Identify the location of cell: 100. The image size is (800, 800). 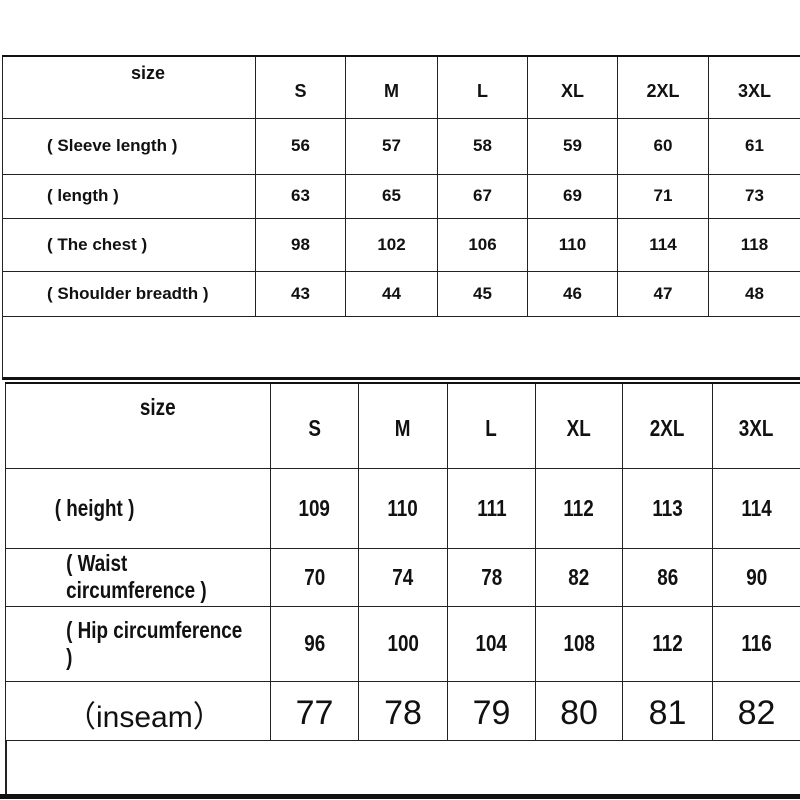
(403, 643).